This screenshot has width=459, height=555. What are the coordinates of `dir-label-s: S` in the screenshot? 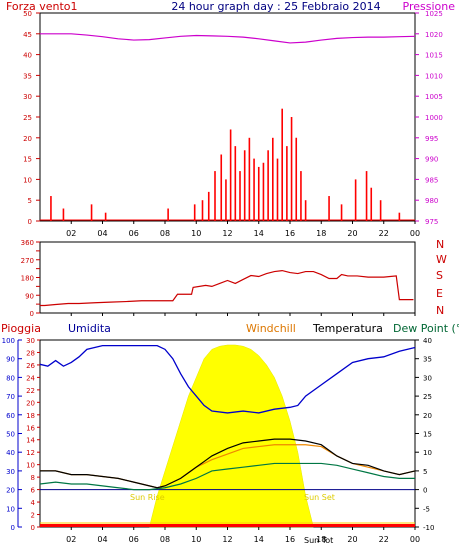 It's located at (439, 275).